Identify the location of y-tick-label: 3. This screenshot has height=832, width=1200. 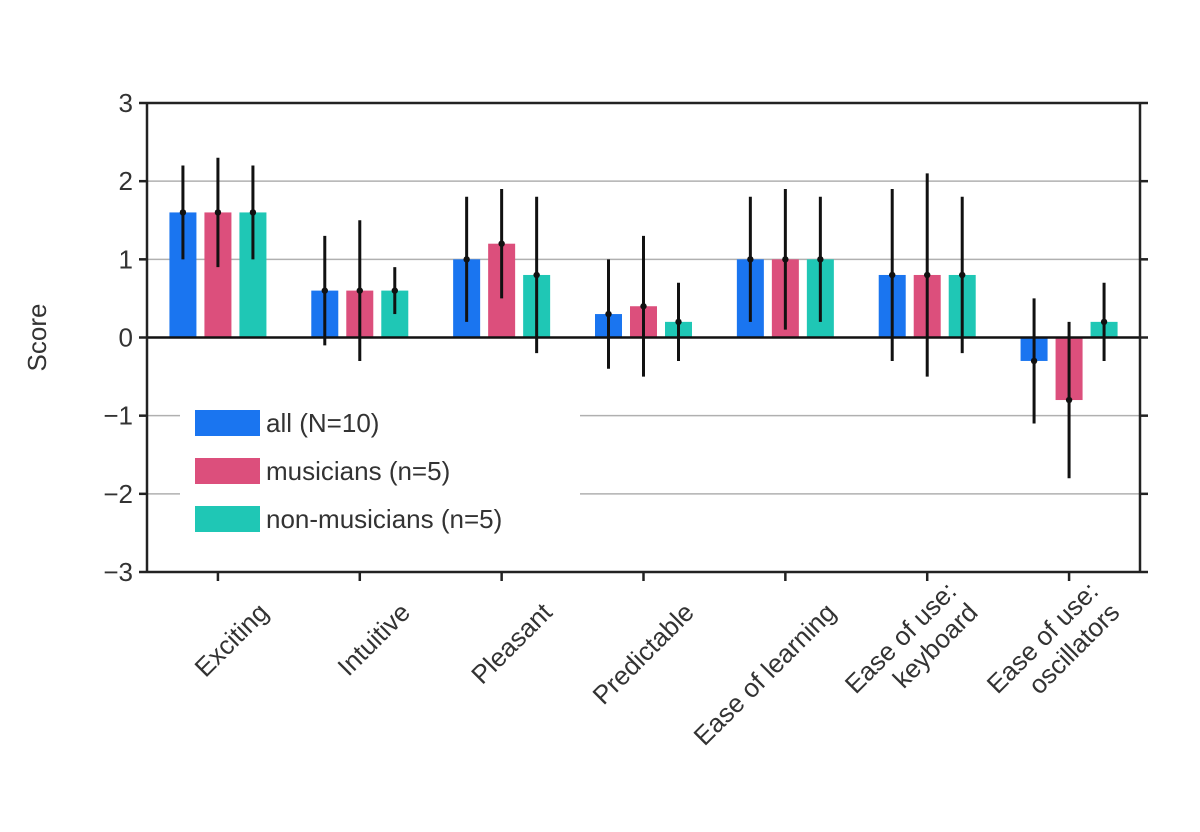
(126, 103).